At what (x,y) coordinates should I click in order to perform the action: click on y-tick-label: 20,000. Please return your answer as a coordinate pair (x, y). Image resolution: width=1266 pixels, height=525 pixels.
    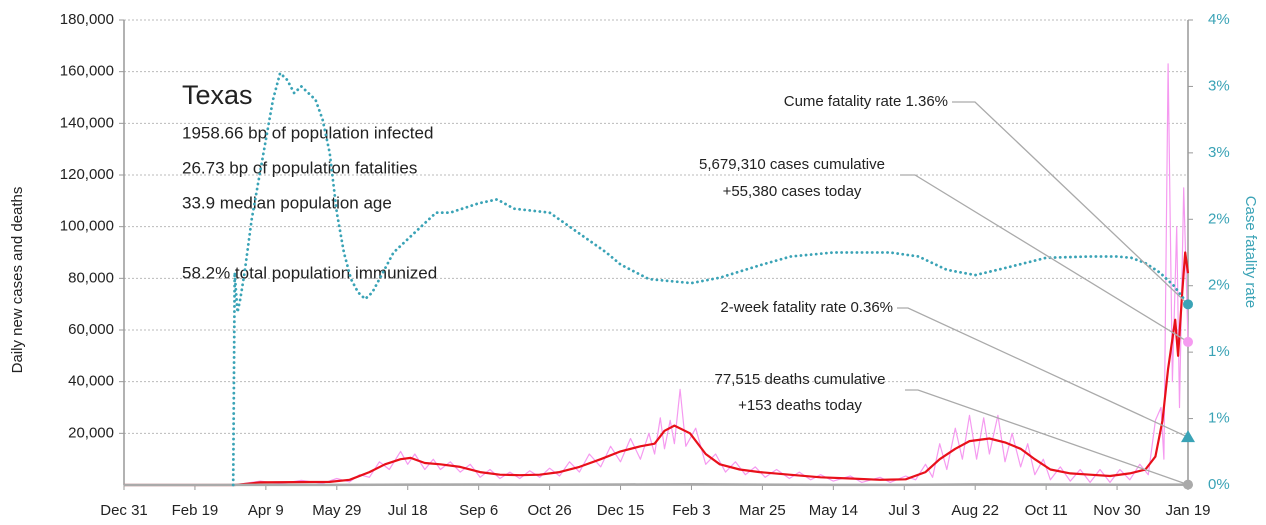
    Looking at the image, I should click on (91, 432).